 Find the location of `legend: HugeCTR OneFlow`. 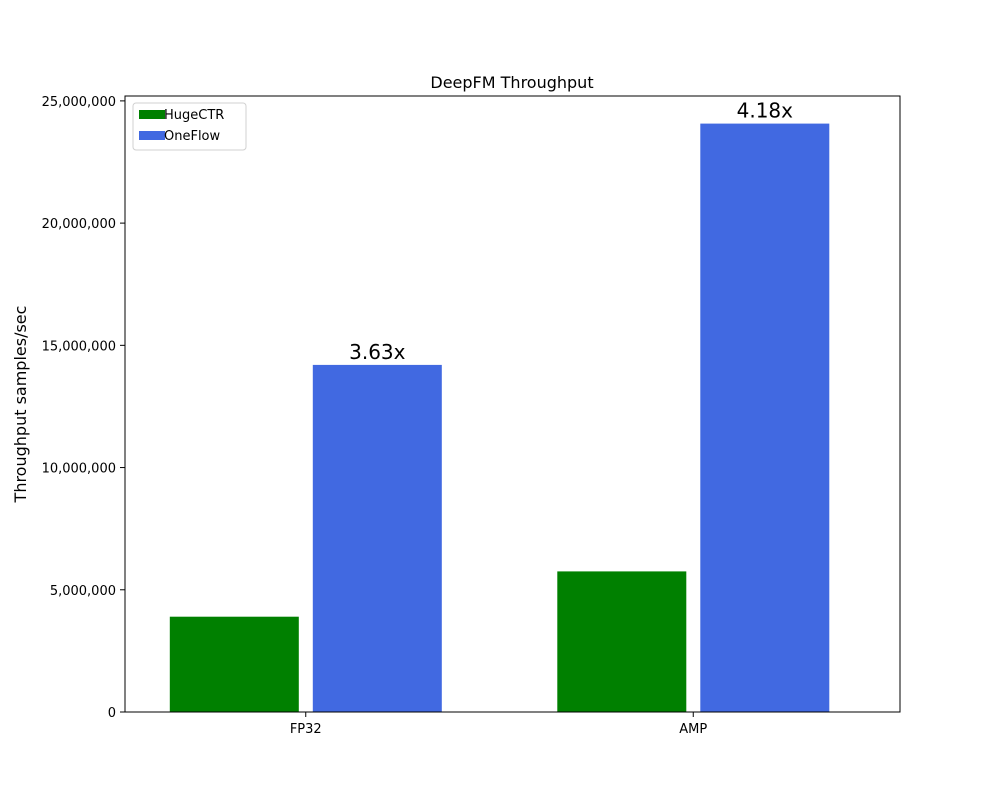

legend: HugeCTR OneFlow is located at coordinates (189, 126).